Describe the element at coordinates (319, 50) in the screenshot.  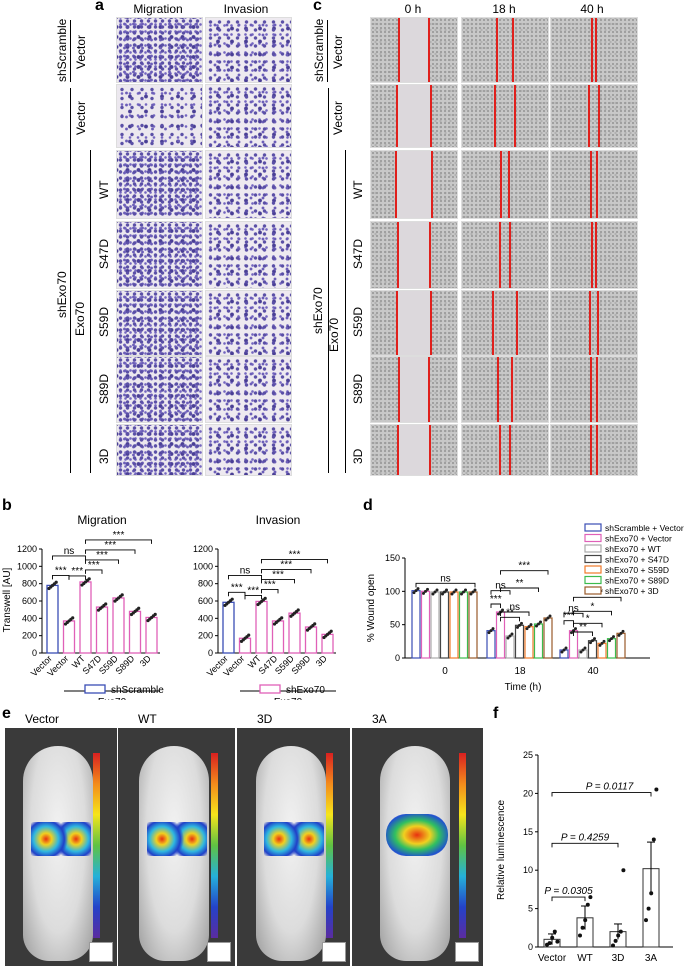
I see `label-shscramble-c: shScramble` at that location.